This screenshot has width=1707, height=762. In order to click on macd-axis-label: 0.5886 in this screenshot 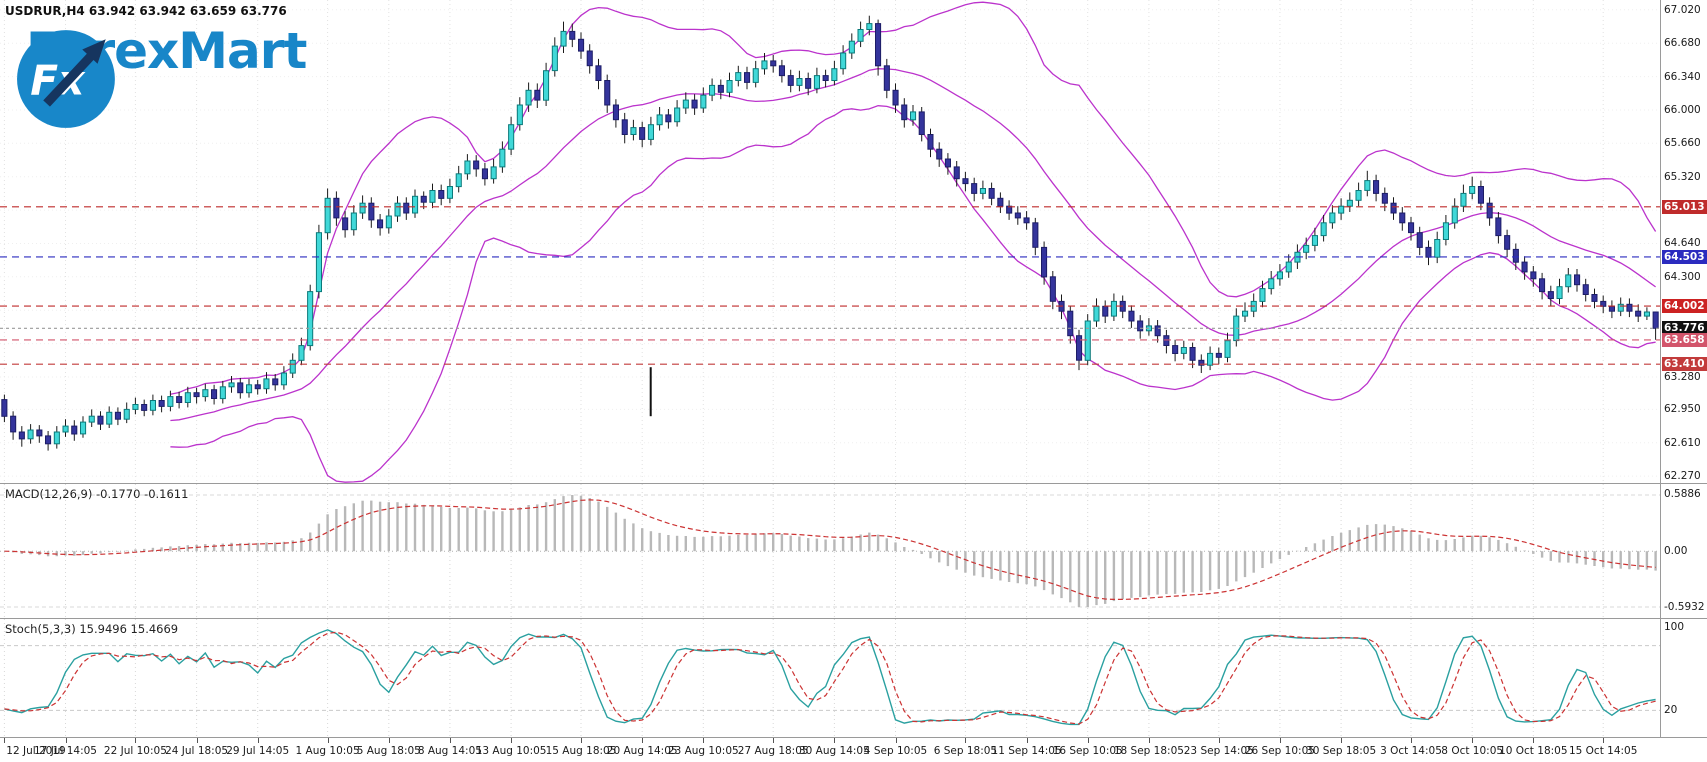, I will do `click(1682, 494)`.